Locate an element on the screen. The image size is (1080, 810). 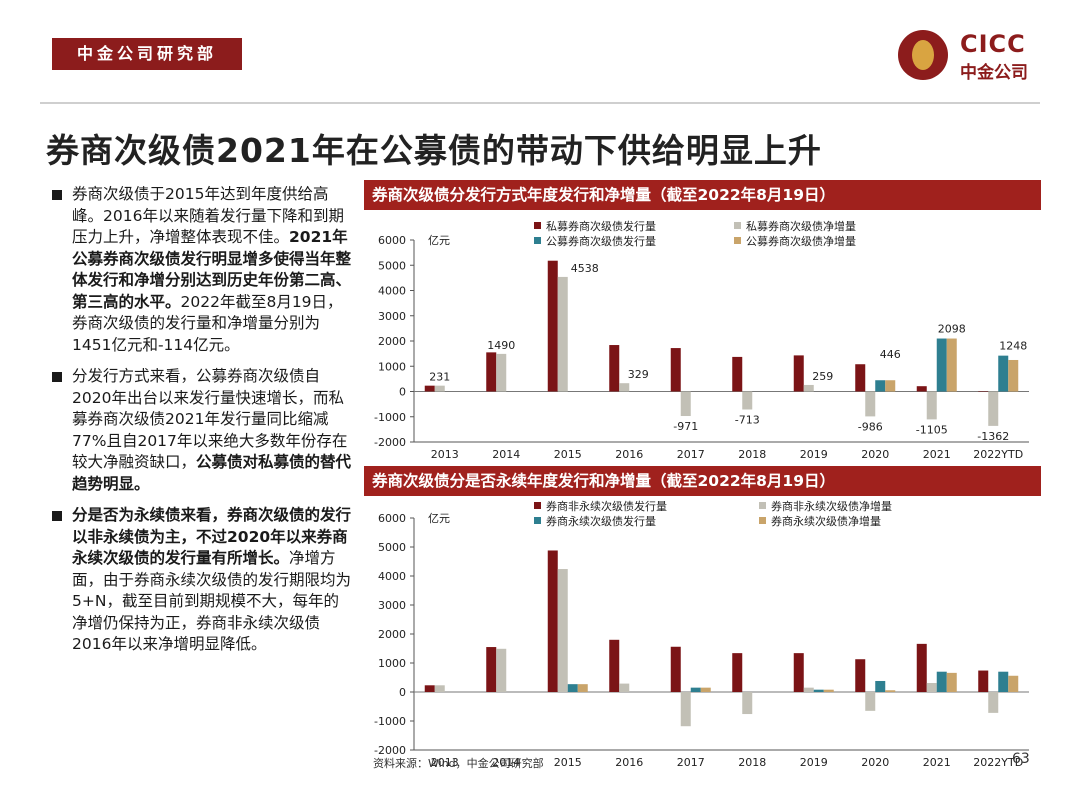
data-label: -1362 is located at coordinates (993, 436).